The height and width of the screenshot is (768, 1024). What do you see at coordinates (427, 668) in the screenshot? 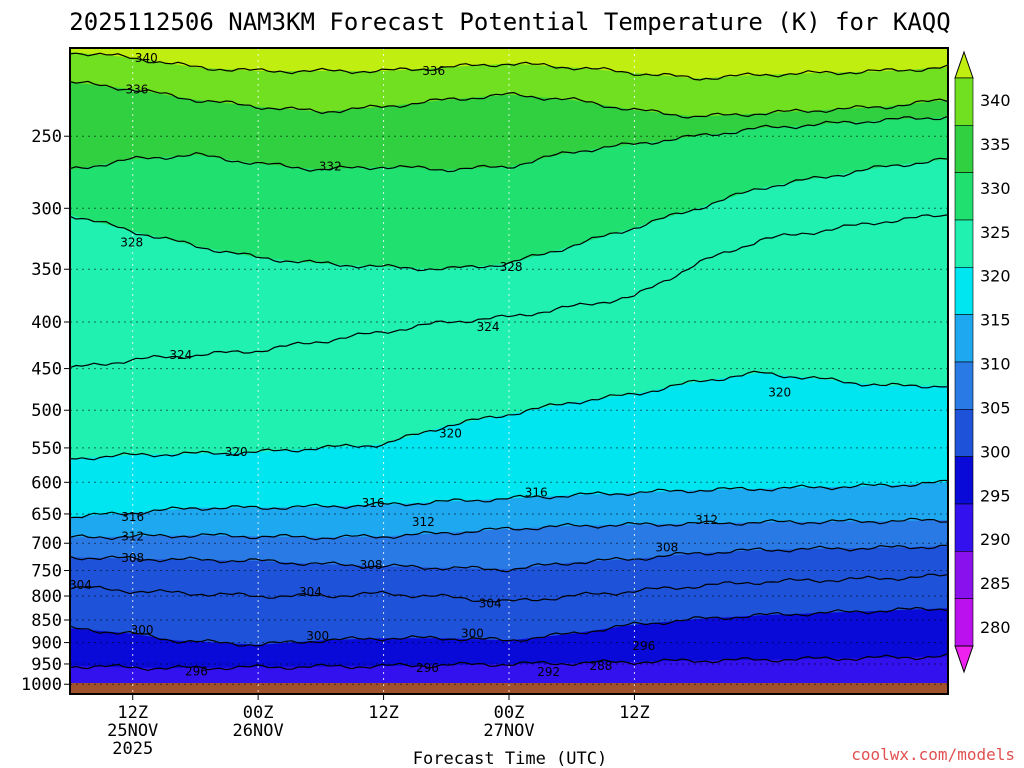
I see `contour-label-296: 296` at bounding box center [427, 668].